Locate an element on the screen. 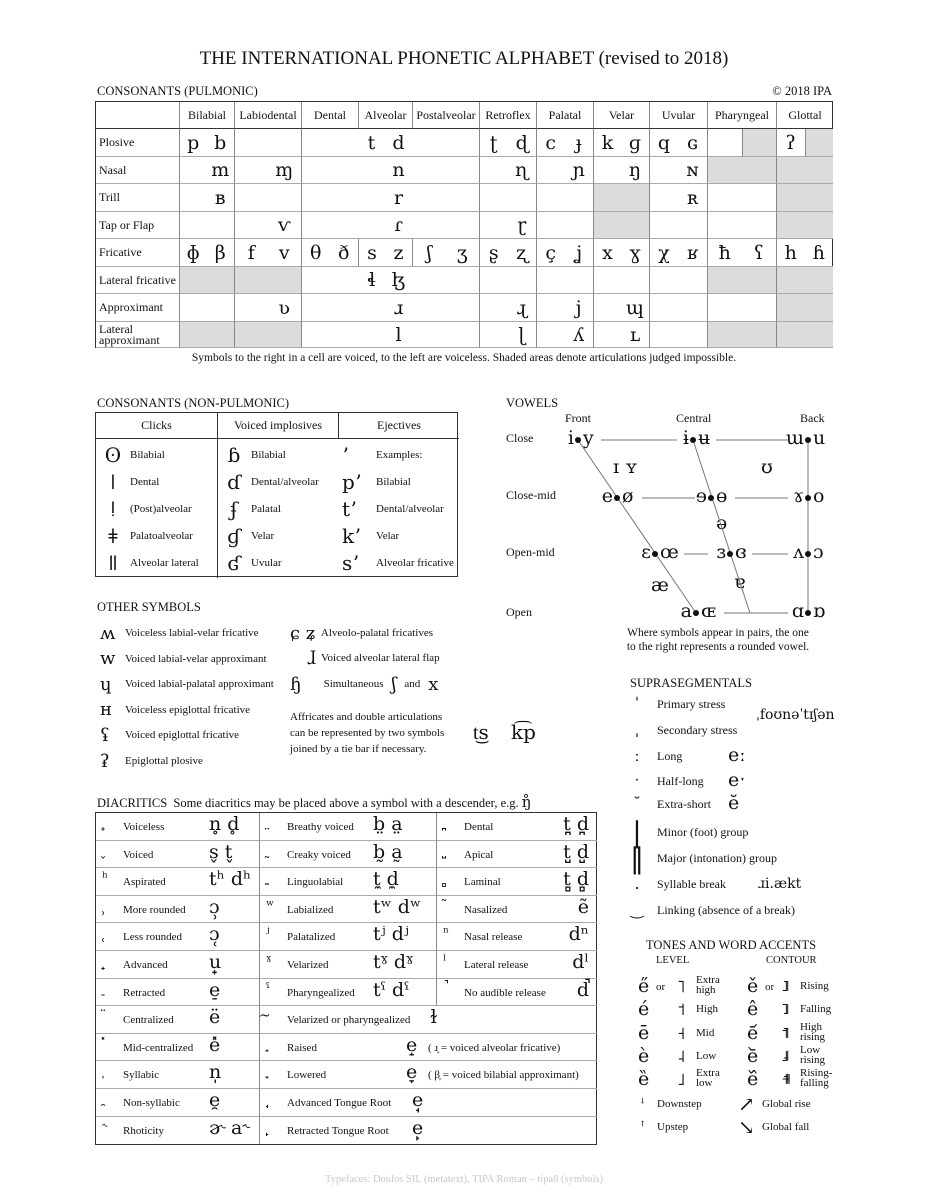 Image resolution: width=928 pixels, height=1200 pixels. diacritic-mark: ̠ is located at coordinates (104, 988).